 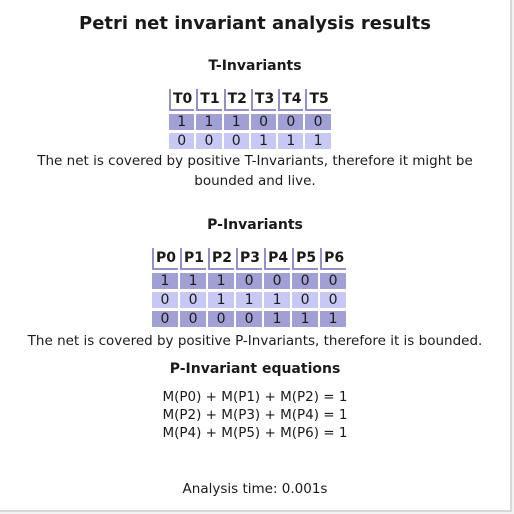 I want to click on table-row: 1 1 1 0 0 0 0, so click(x=249, y=281).